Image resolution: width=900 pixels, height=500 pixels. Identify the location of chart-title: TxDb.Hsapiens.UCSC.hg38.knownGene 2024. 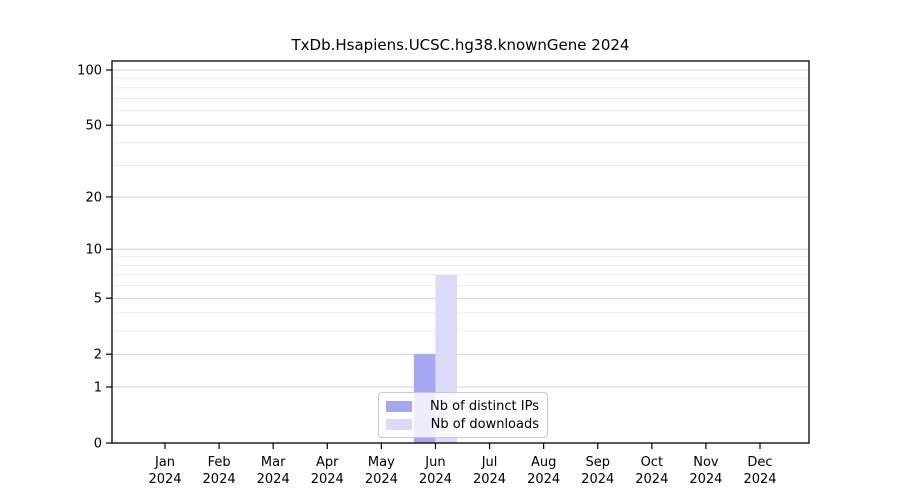
(460, 45).